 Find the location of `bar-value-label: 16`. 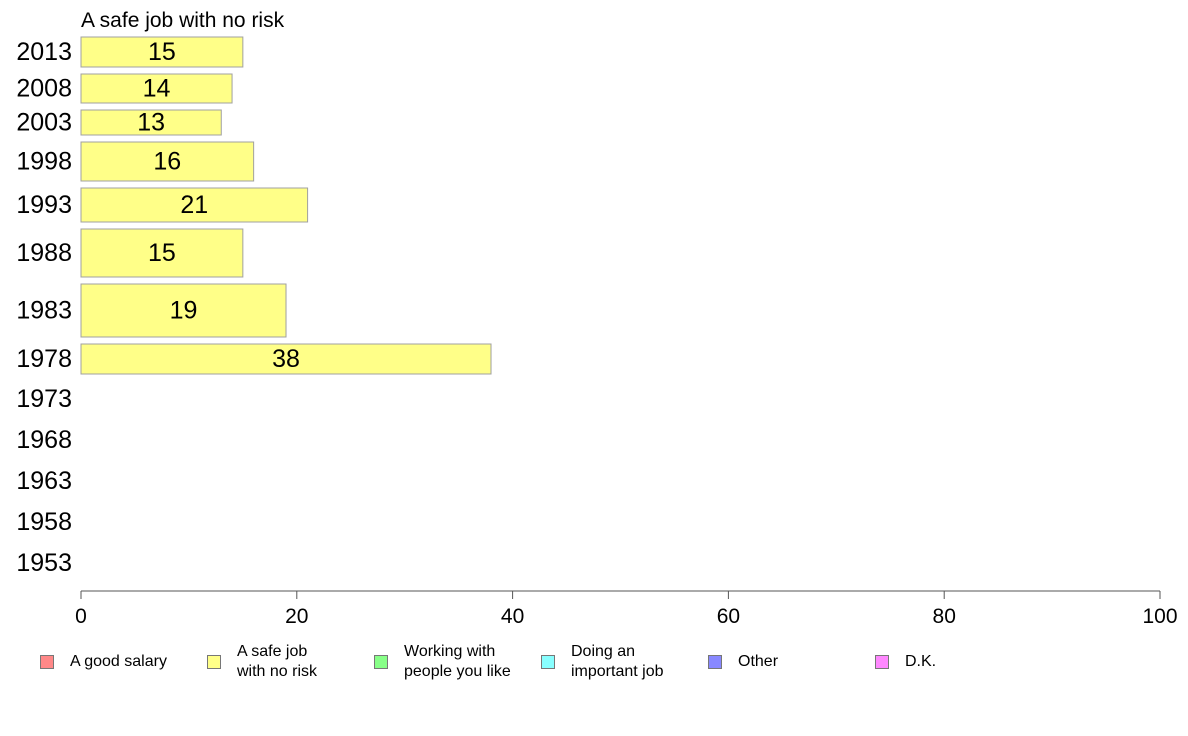

bar-value-label: 16 is located at coordinates (167, 162).